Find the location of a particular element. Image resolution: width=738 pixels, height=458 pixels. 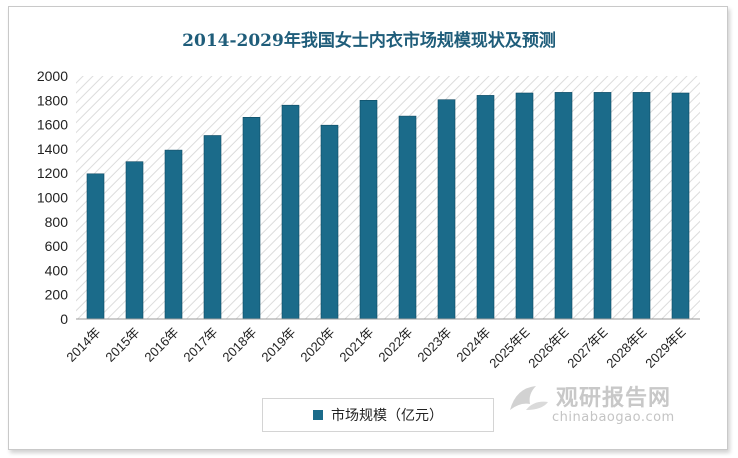

watermark-logo-icon is located at coordinates (529, 398).